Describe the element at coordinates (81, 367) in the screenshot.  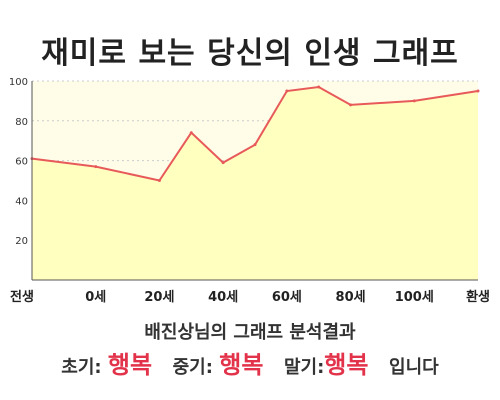
I see `early-label: 초기:` at that location.